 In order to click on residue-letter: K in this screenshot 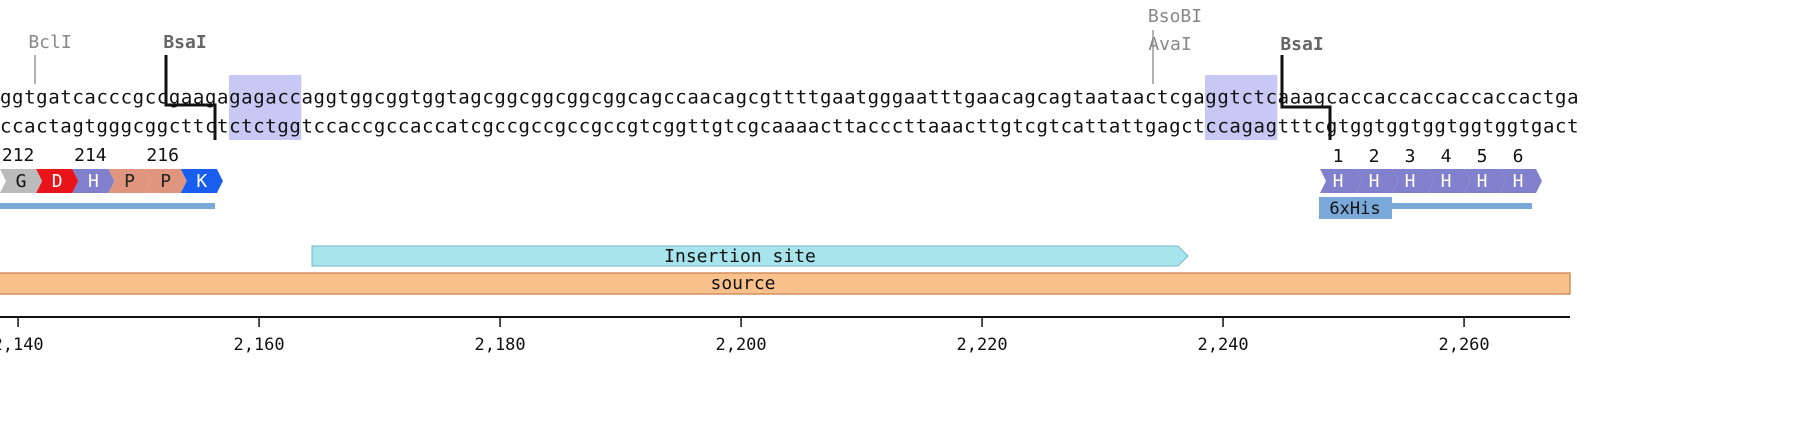, I will do `click(201, 181)`.